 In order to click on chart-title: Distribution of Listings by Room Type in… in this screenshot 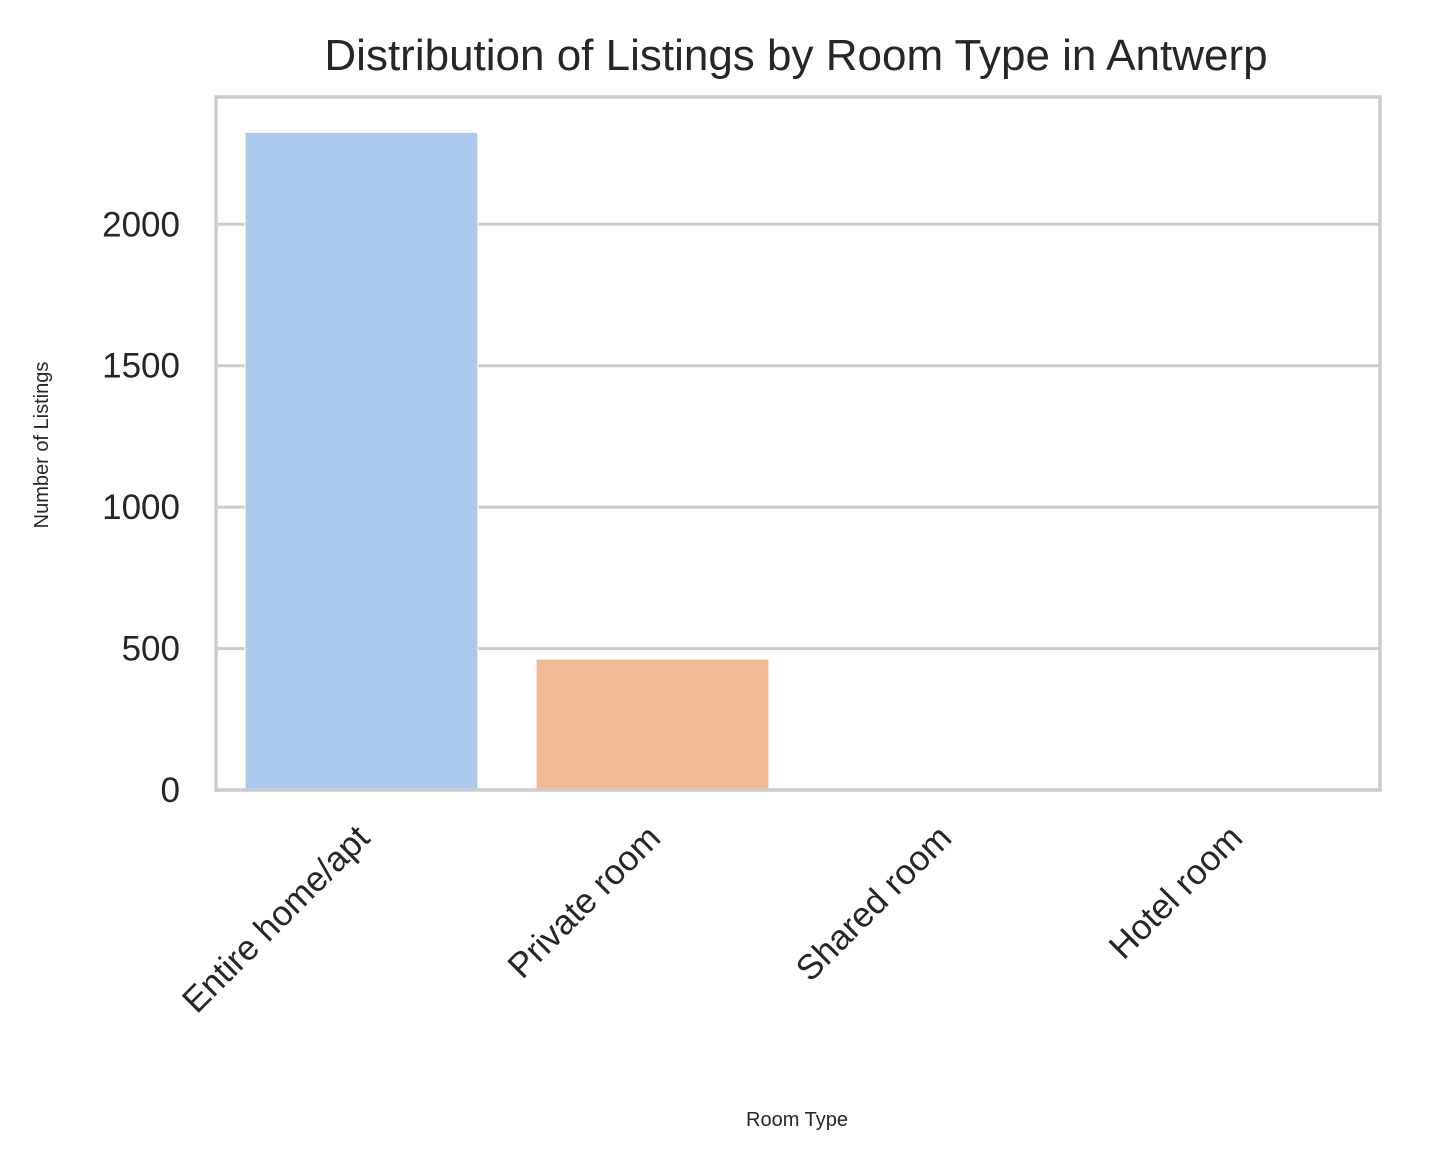, I will do `click(795, 55)`.